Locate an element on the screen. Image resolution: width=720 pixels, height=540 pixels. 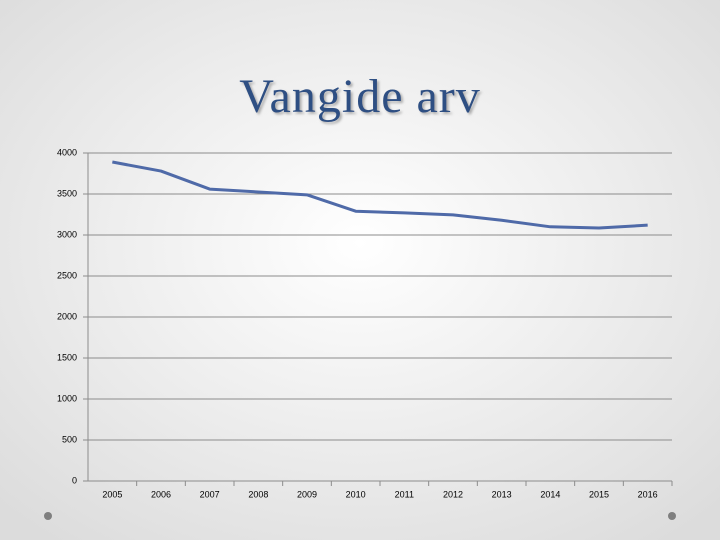
y-tick-label: 2500 is located at coordinates (67, 275).